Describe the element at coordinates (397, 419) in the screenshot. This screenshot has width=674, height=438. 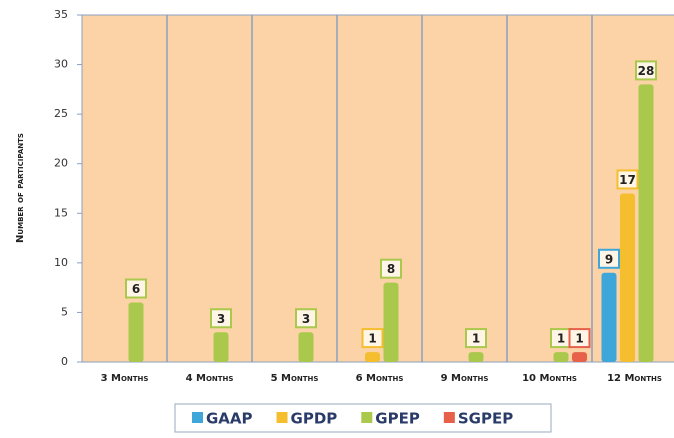
I see `legend-label: GPEP` at that location.